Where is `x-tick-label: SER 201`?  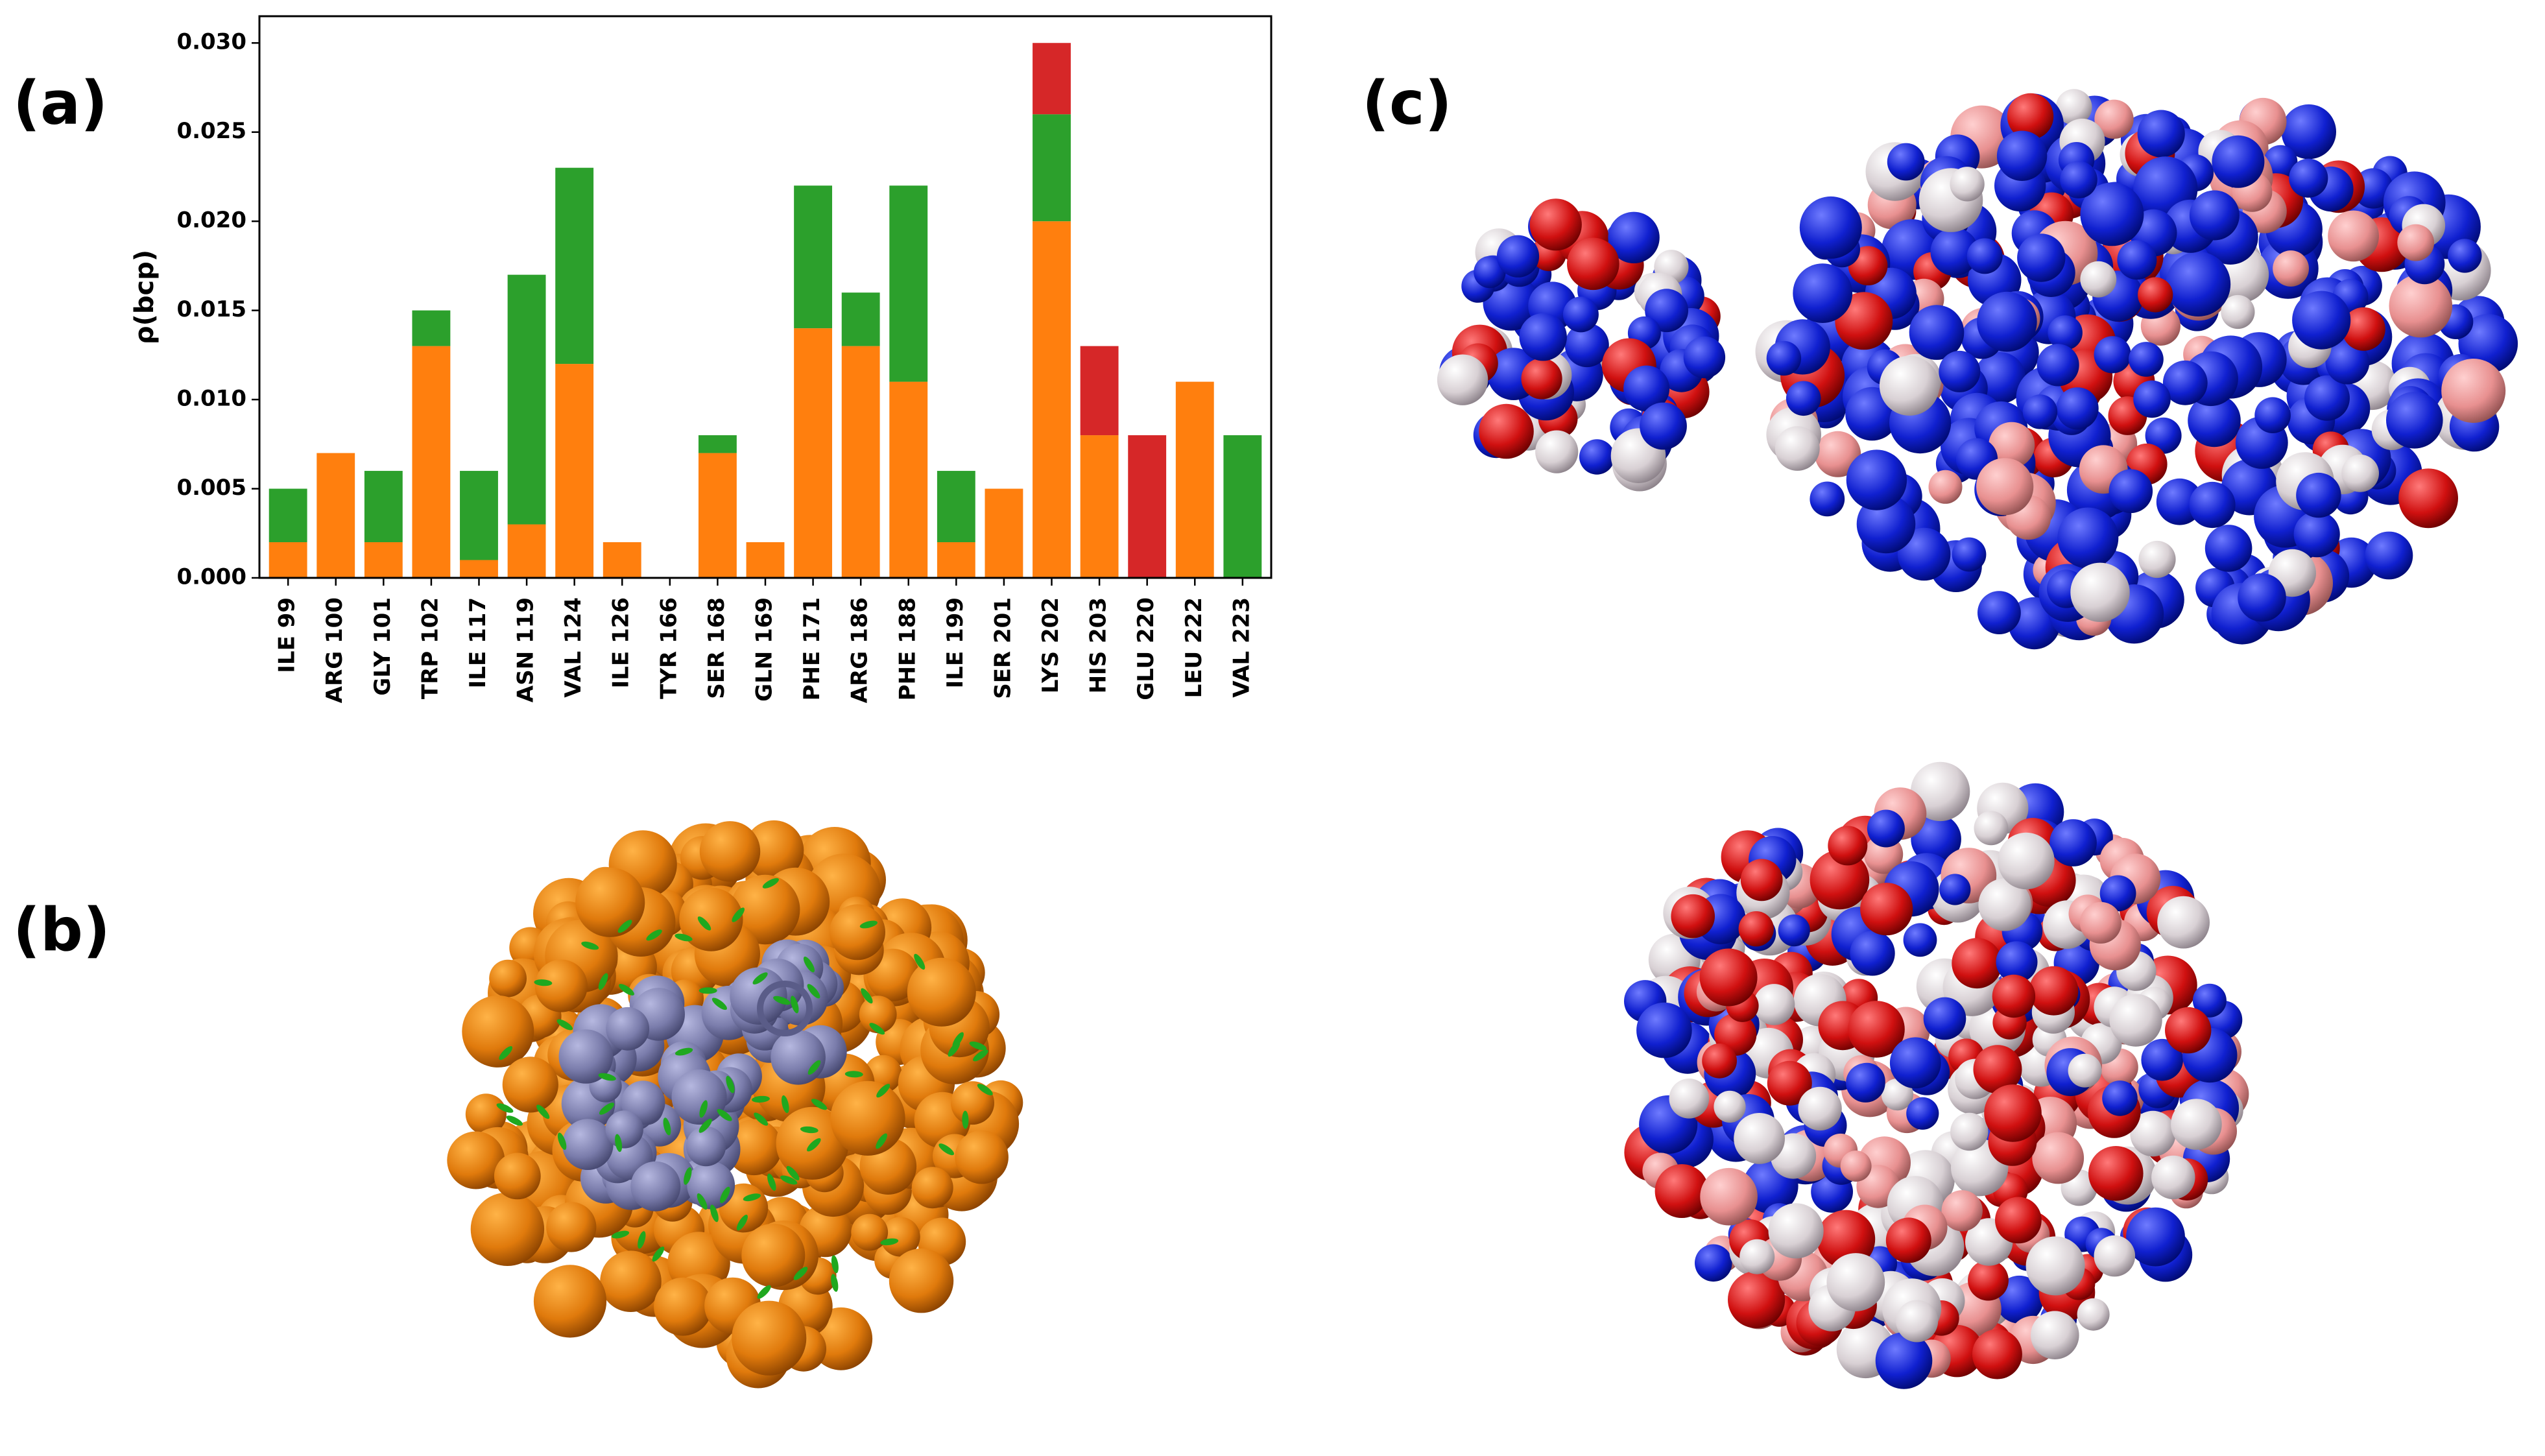 x-tick-label: SER 201 is located at coordinates (1003, 648).